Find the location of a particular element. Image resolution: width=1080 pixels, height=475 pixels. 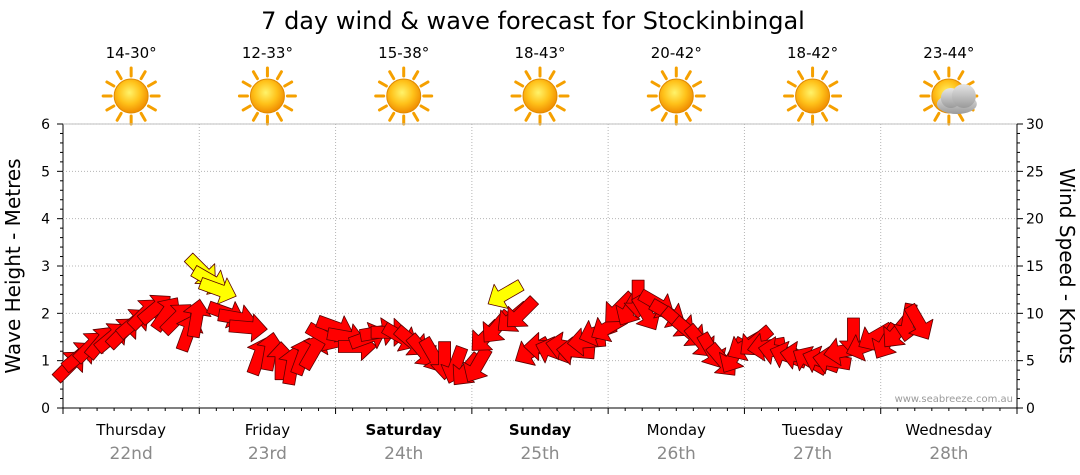

credit-text: www.seabreeze.com.au is located at coordinates (954, 399).